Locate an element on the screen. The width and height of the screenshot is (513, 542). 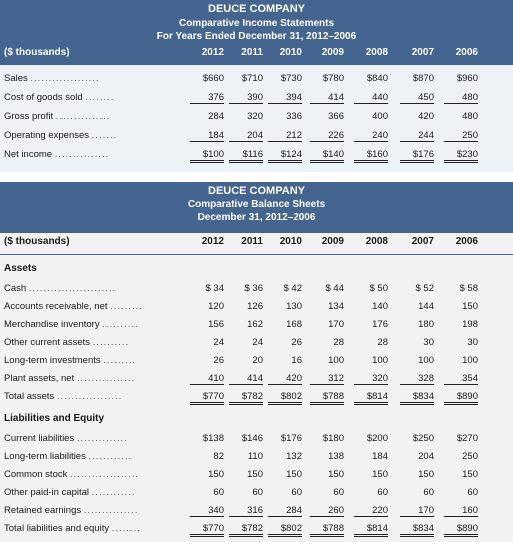
income-year-header: 2012 is located at coordinates (212, 52).